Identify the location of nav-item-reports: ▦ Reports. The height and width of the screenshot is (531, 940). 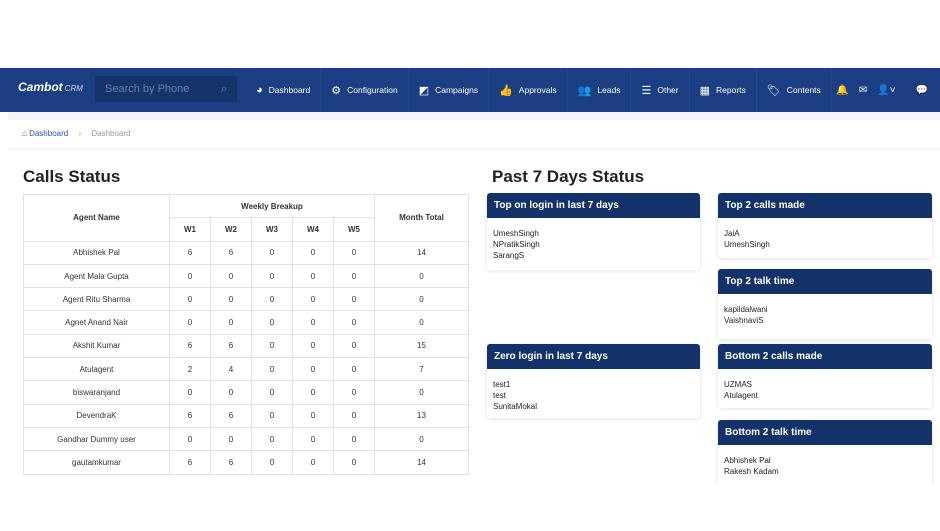
(723, 90).